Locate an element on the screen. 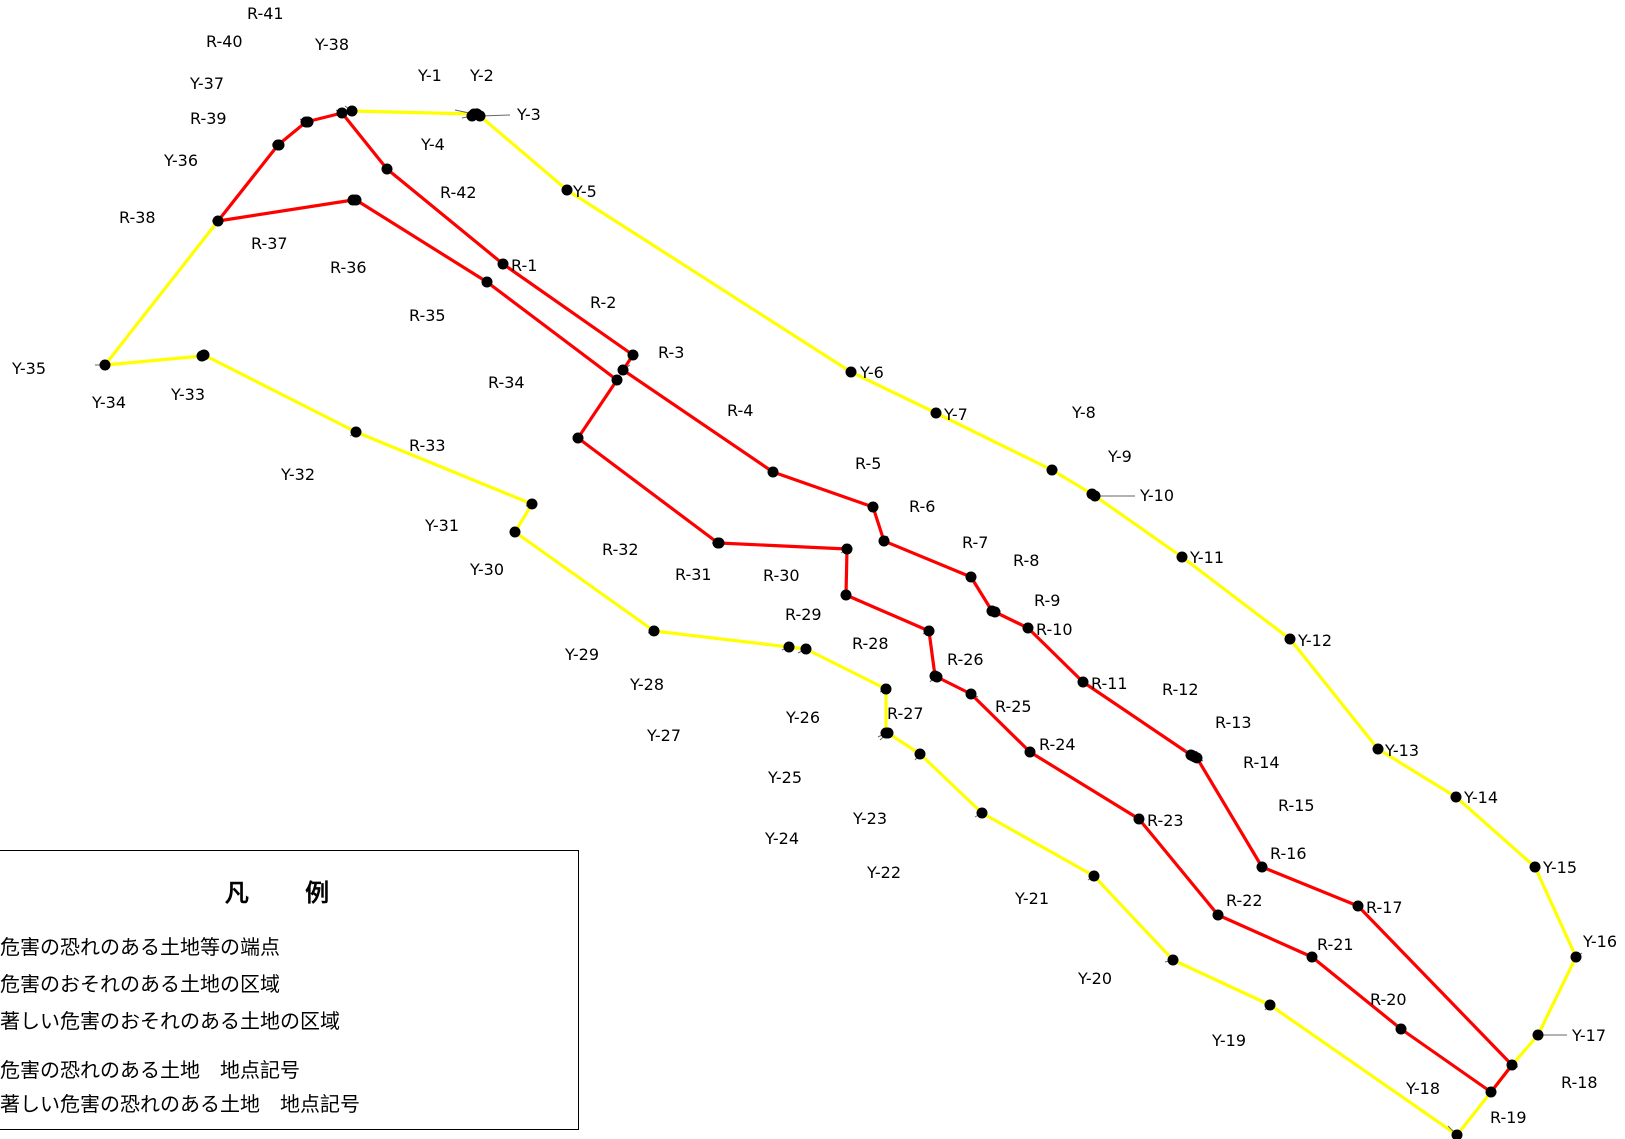 Image resolution: width=1625 pixels, height=1139 pixels. point-label-r-35: R-35 is located at coordinates (427, 315).